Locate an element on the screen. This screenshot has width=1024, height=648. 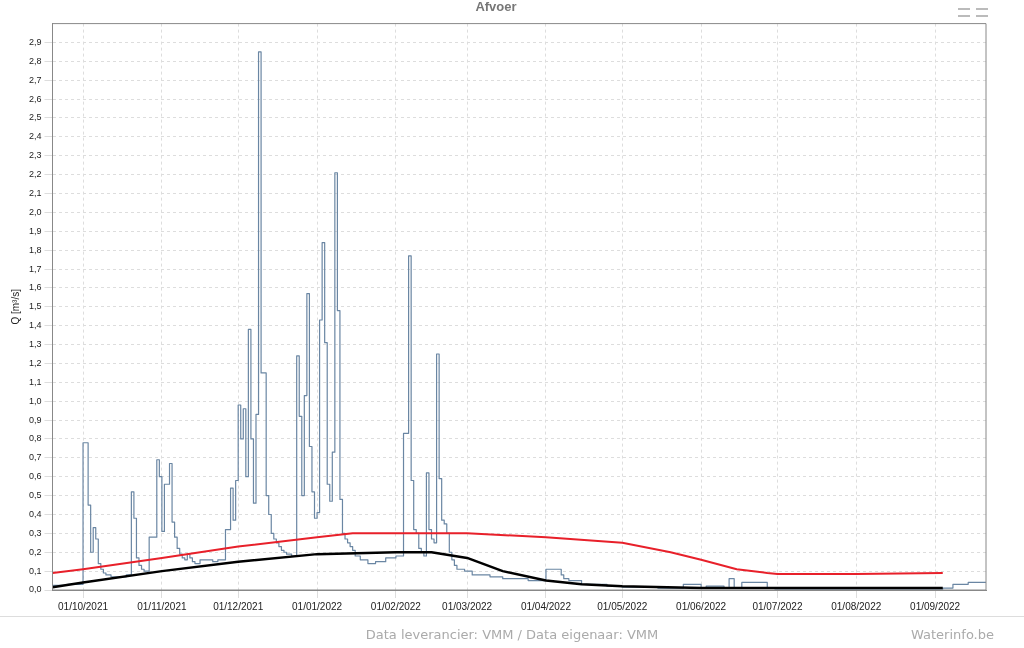
x-tick-label: 01/08/2022 is located at coordinates (856, 606).